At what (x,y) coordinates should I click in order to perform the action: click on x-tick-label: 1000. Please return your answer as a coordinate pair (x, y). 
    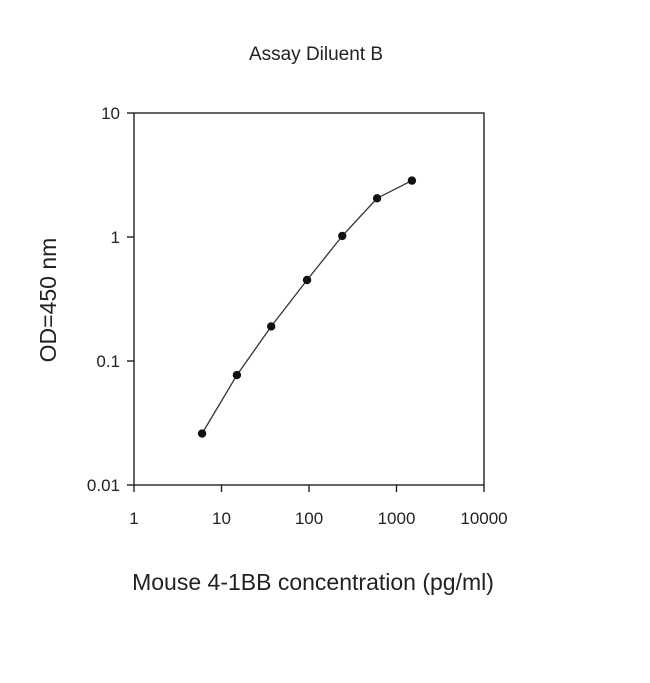
    Looking at the image, I should click on (397, 518).